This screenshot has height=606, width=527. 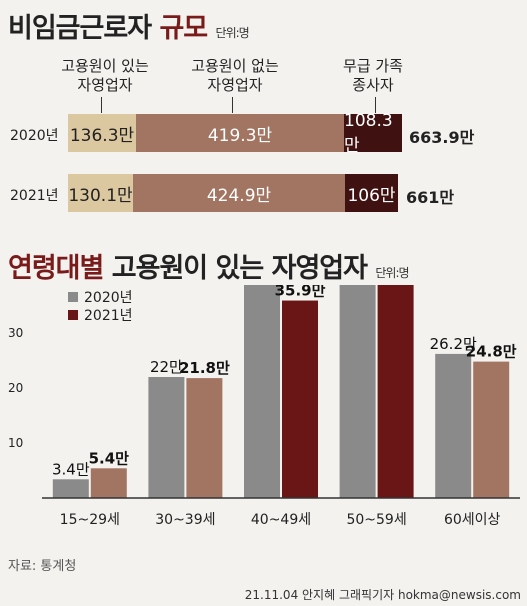 What do you see at coordinates (371, 193) in the screenshot?
I see `segment-2021-unpaid-family: 106만` at bounding box center [371, 193].